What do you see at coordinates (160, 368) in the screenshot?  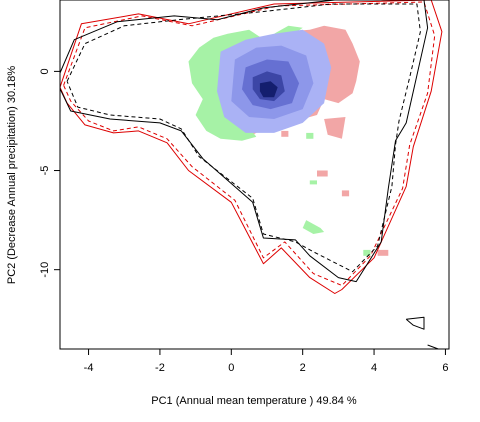 I see `x-tick-label: -2` at bounding box center [160, 368].